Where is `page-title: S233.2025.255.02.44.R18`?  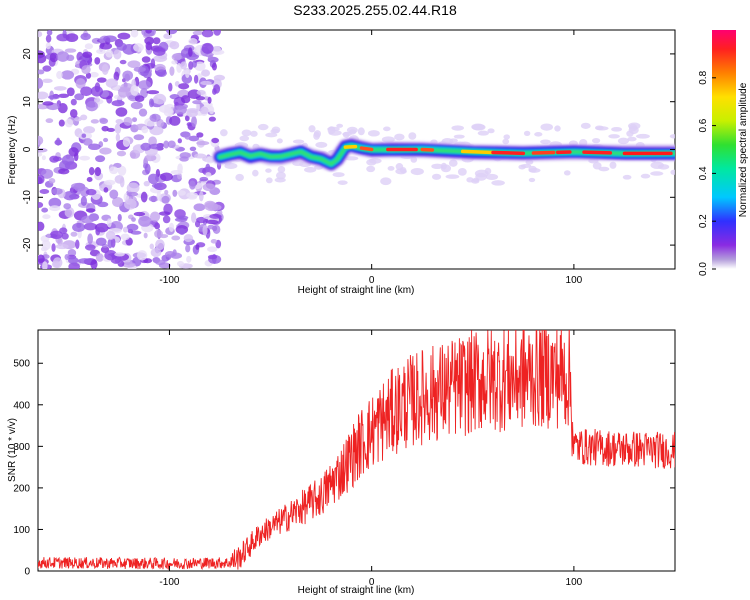
page-title: S233.2025.255.02.44.R18 is located at coordinates (375, 10).